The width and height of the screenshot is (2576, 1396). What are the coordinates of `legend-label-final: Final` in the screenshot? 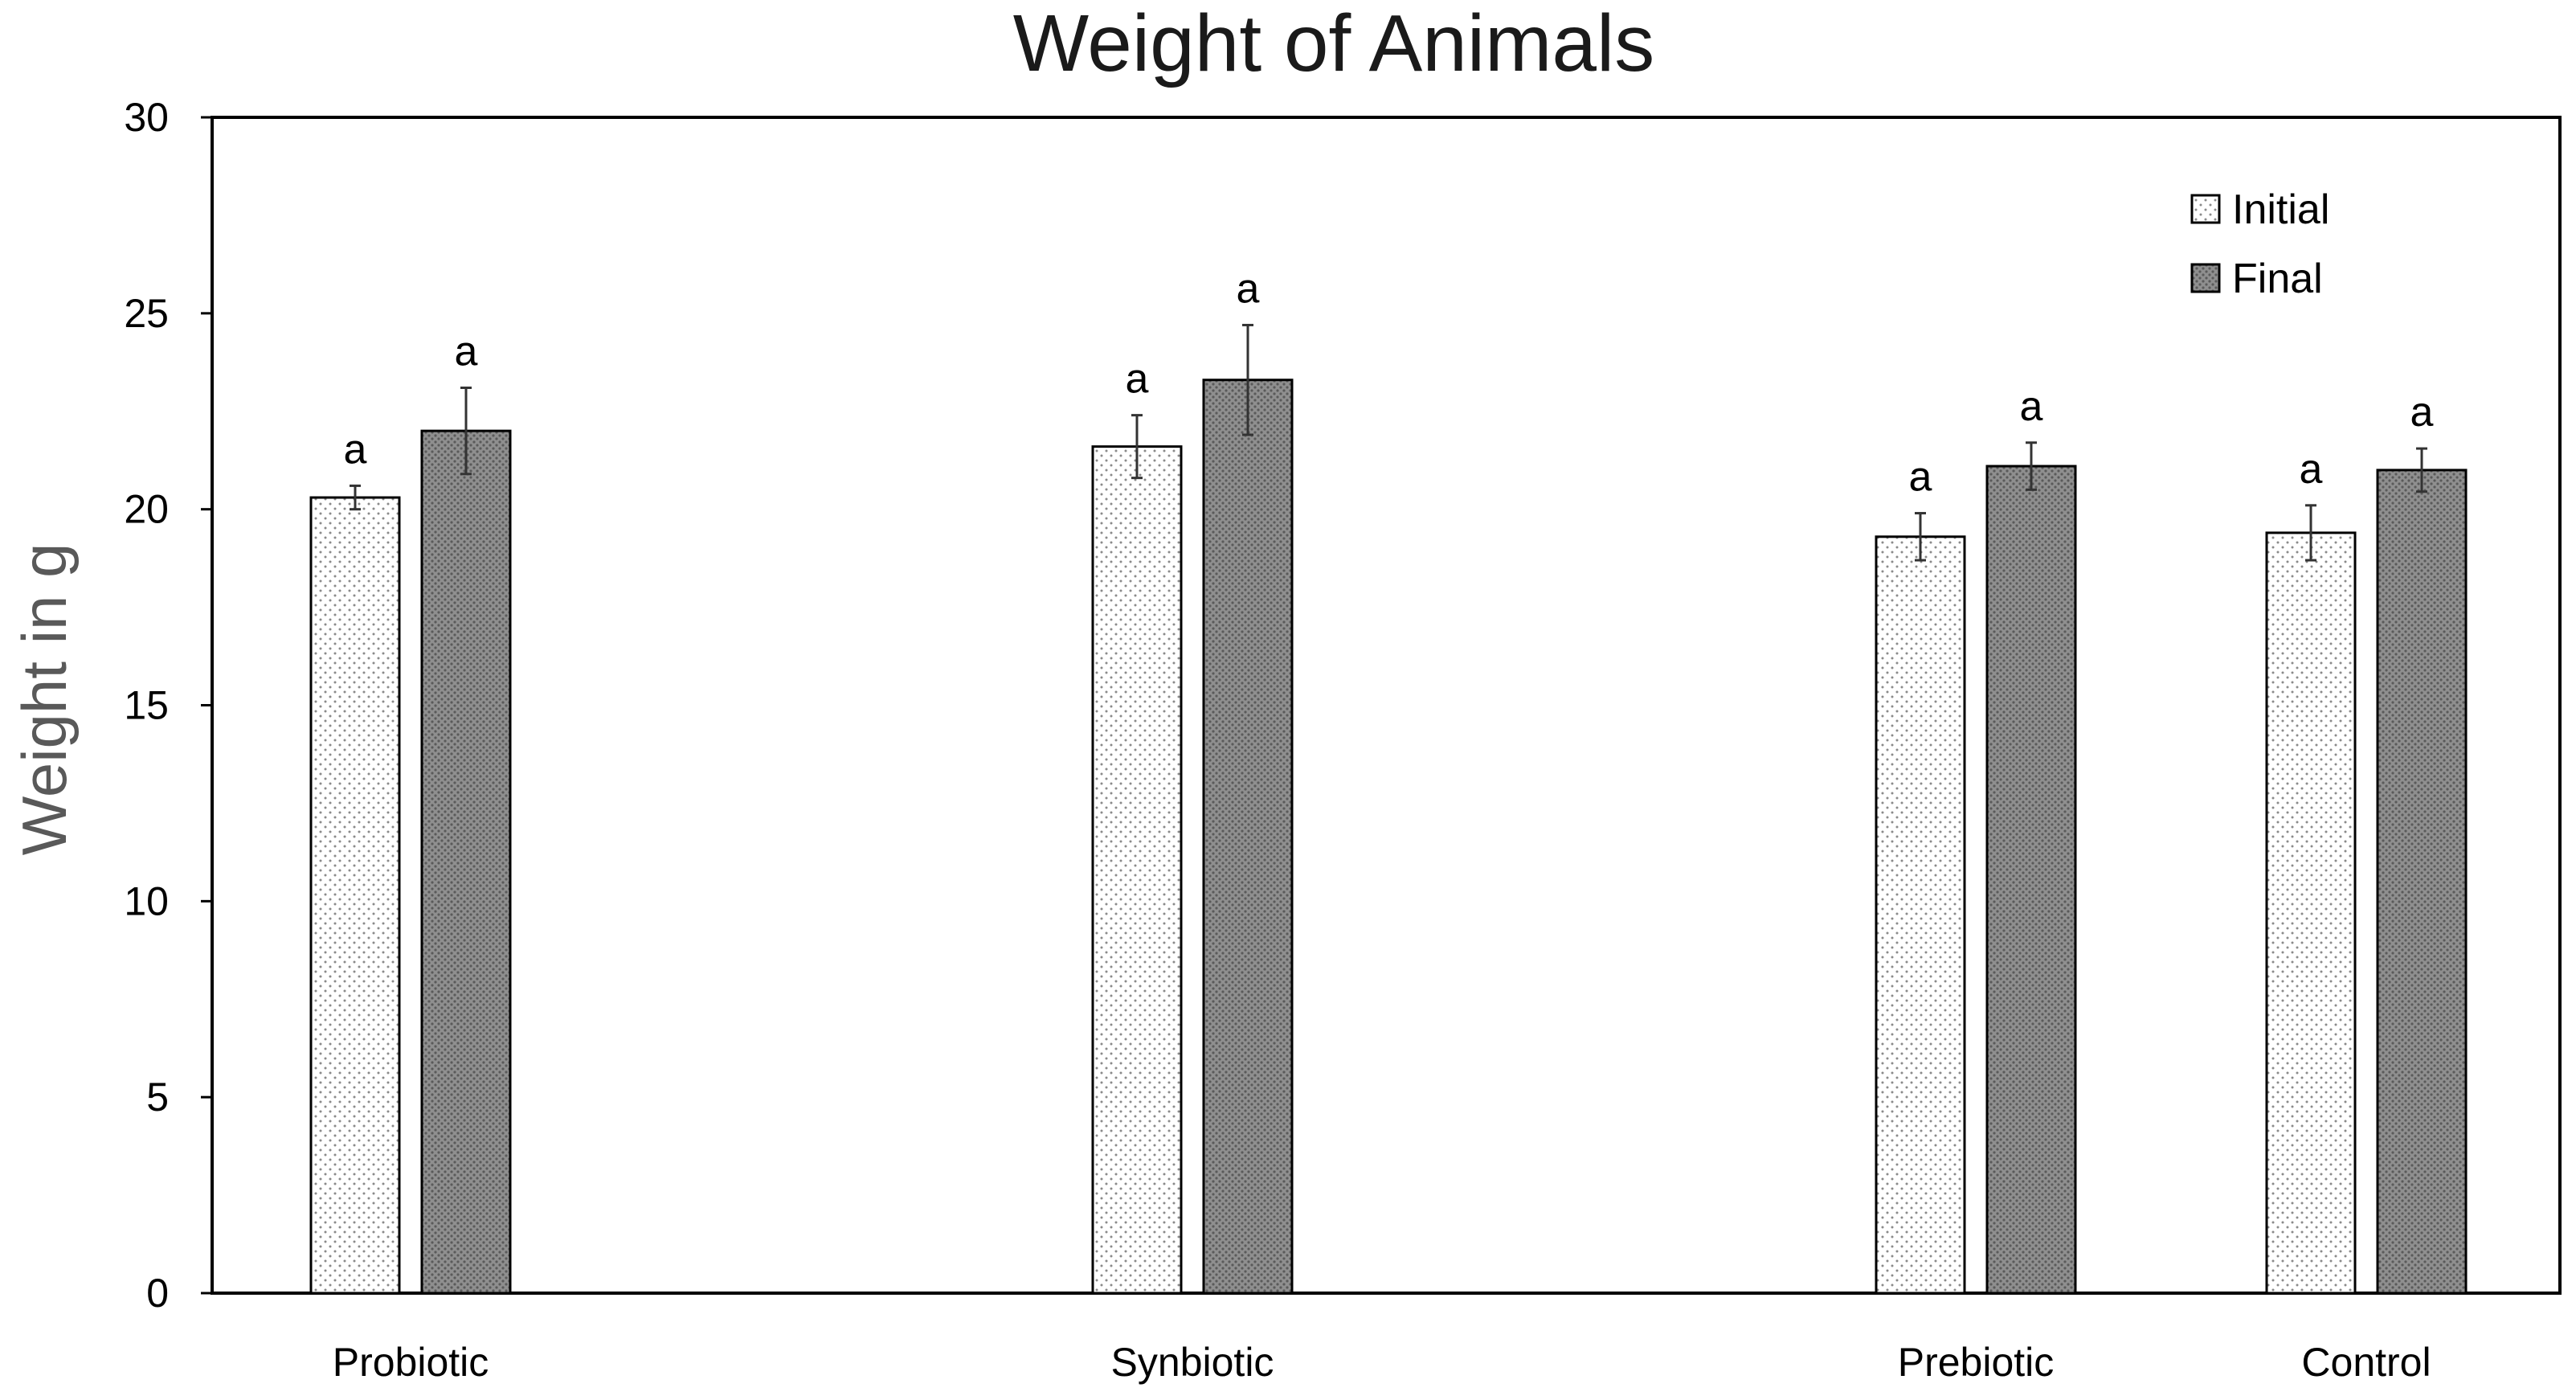 It's located at (2277, 279).